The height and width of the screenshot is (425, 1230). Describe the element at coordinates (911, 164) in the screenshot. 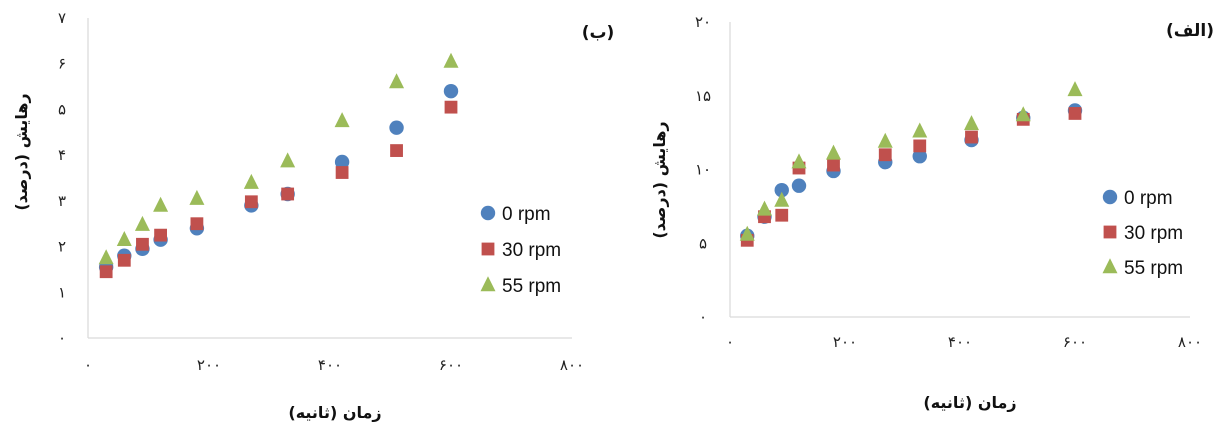

I see `data-points` at that location.